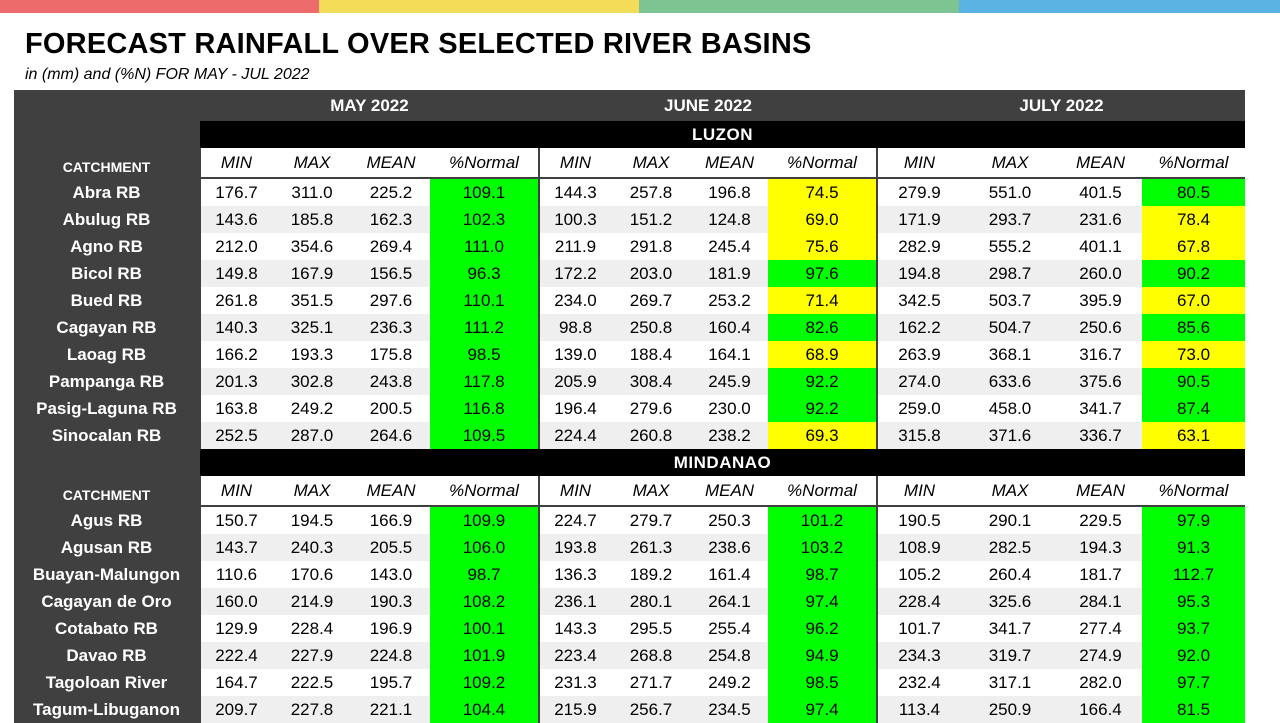 The image size is (1280, 723). What do you see at coordinates (729, 354) in the screenshot?
I see `value-cell: 164.1` at bounding box center [729, 354].